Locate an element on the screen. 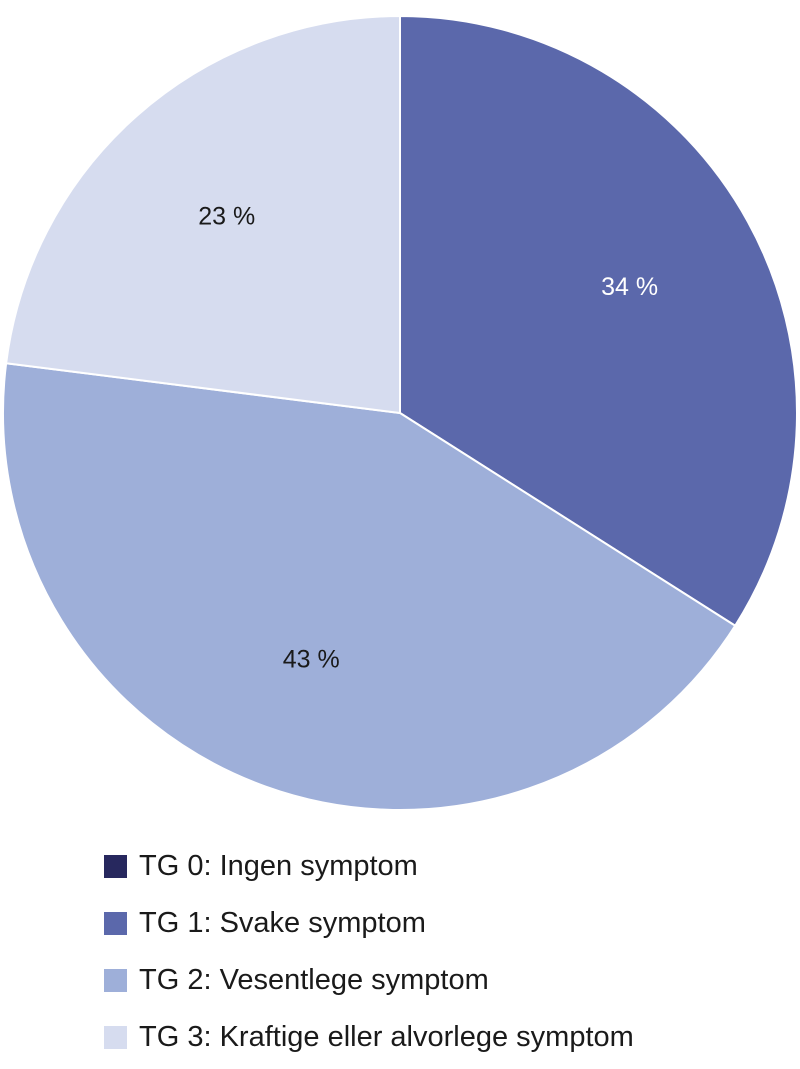  legend-item-2: TG 2: Vesentlege symptom is located at coordinates (369, 980).